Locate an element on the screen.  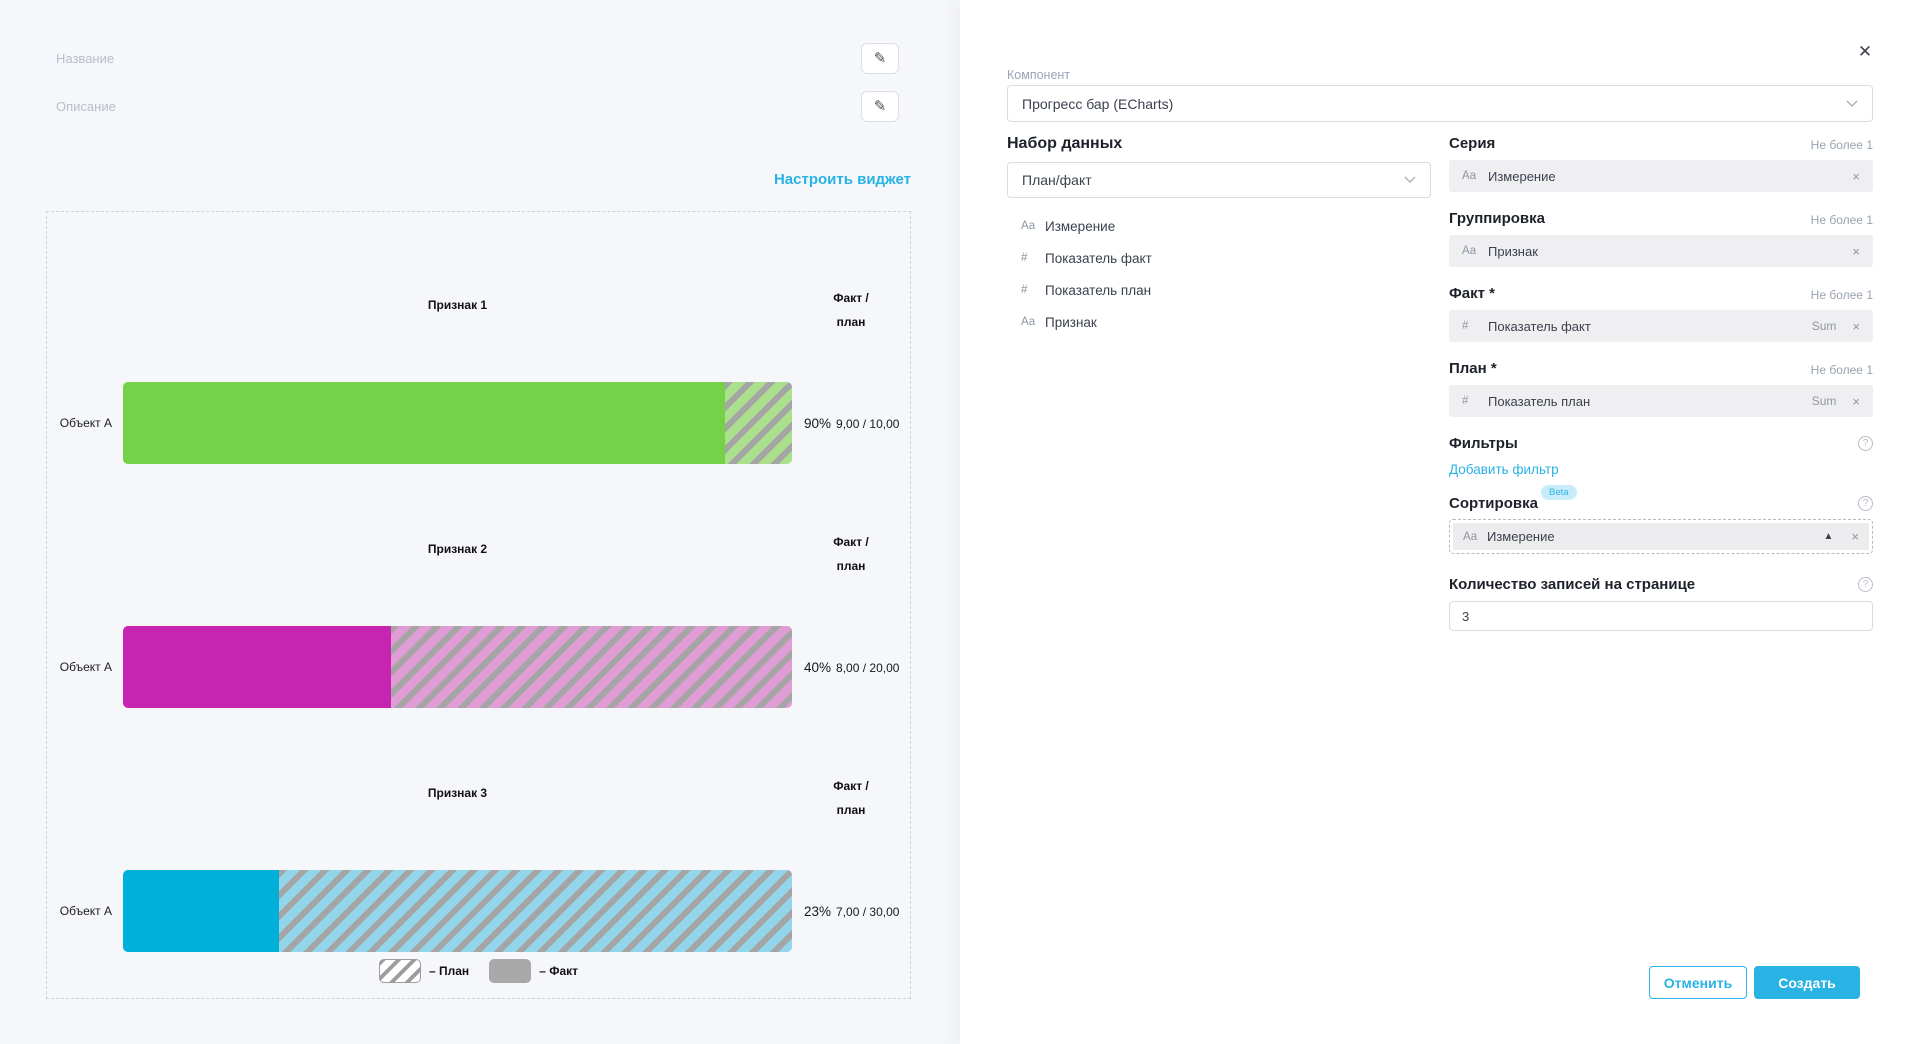
bar-value-label: 90% 9,00 / 10,00 is located at coordinates (851, 423).